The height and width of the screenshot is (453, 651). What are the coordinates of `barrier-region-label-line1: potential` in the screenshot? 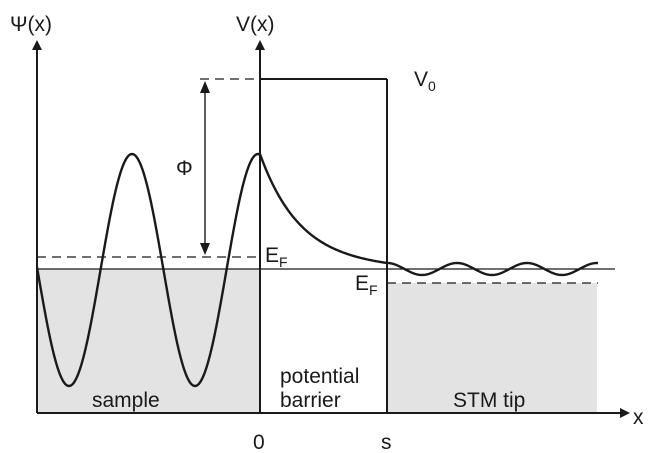 It's located at (319, 376).